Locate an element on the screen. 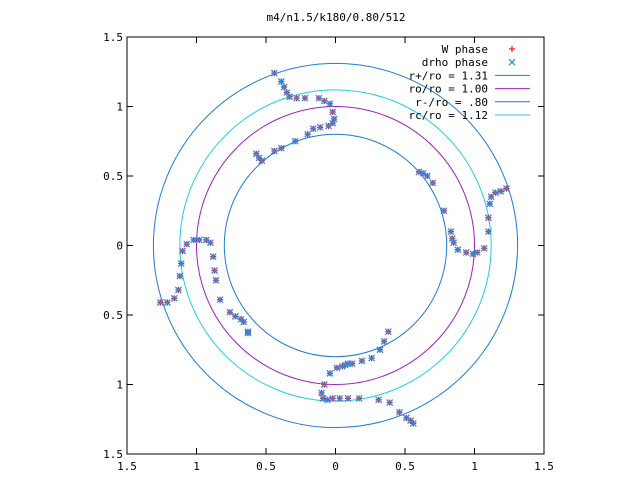 This screenshot has height=480, width=640. x-tick-label: 0 is located at coordinates (335, 466).